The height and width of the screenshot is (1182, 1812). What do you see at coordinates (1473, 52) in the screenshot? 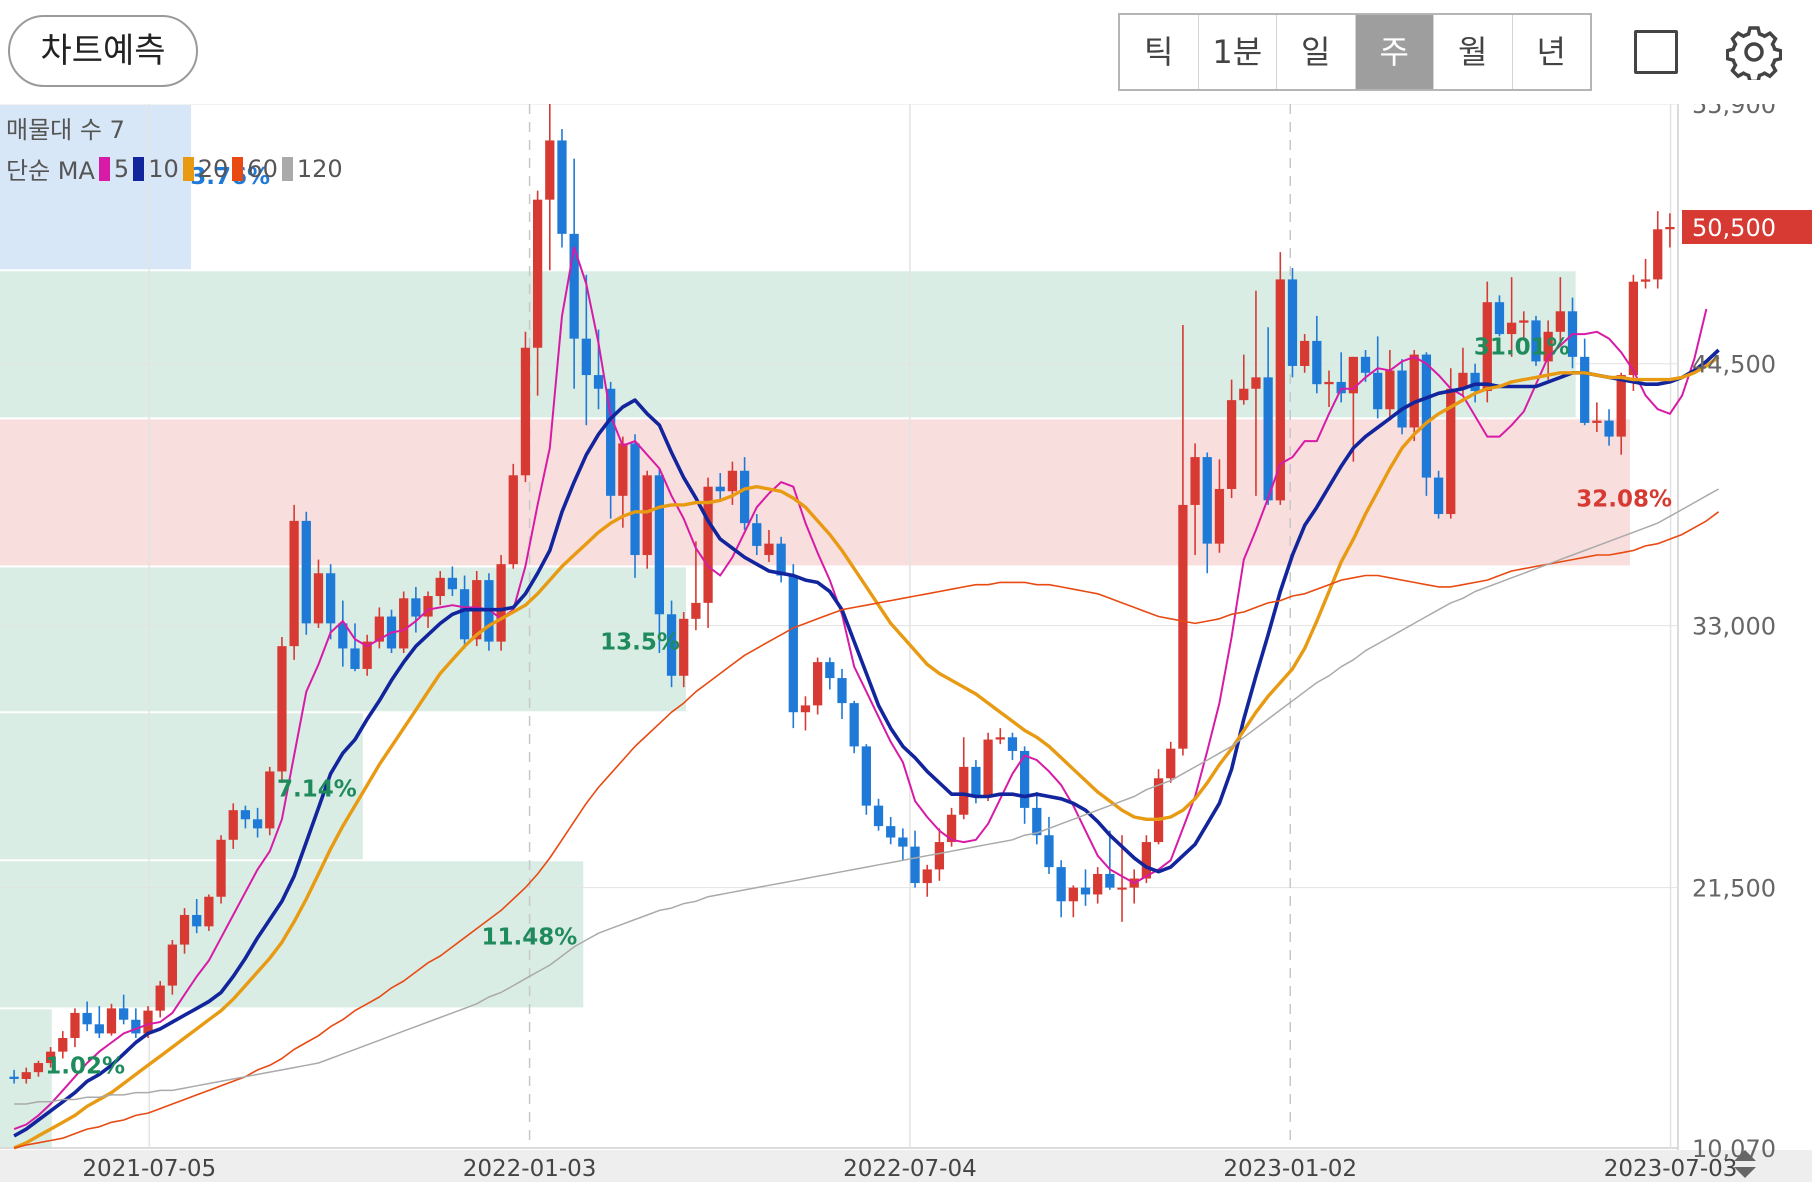
I see `tab-period-4: 월` at bounding box center [1473, 52].